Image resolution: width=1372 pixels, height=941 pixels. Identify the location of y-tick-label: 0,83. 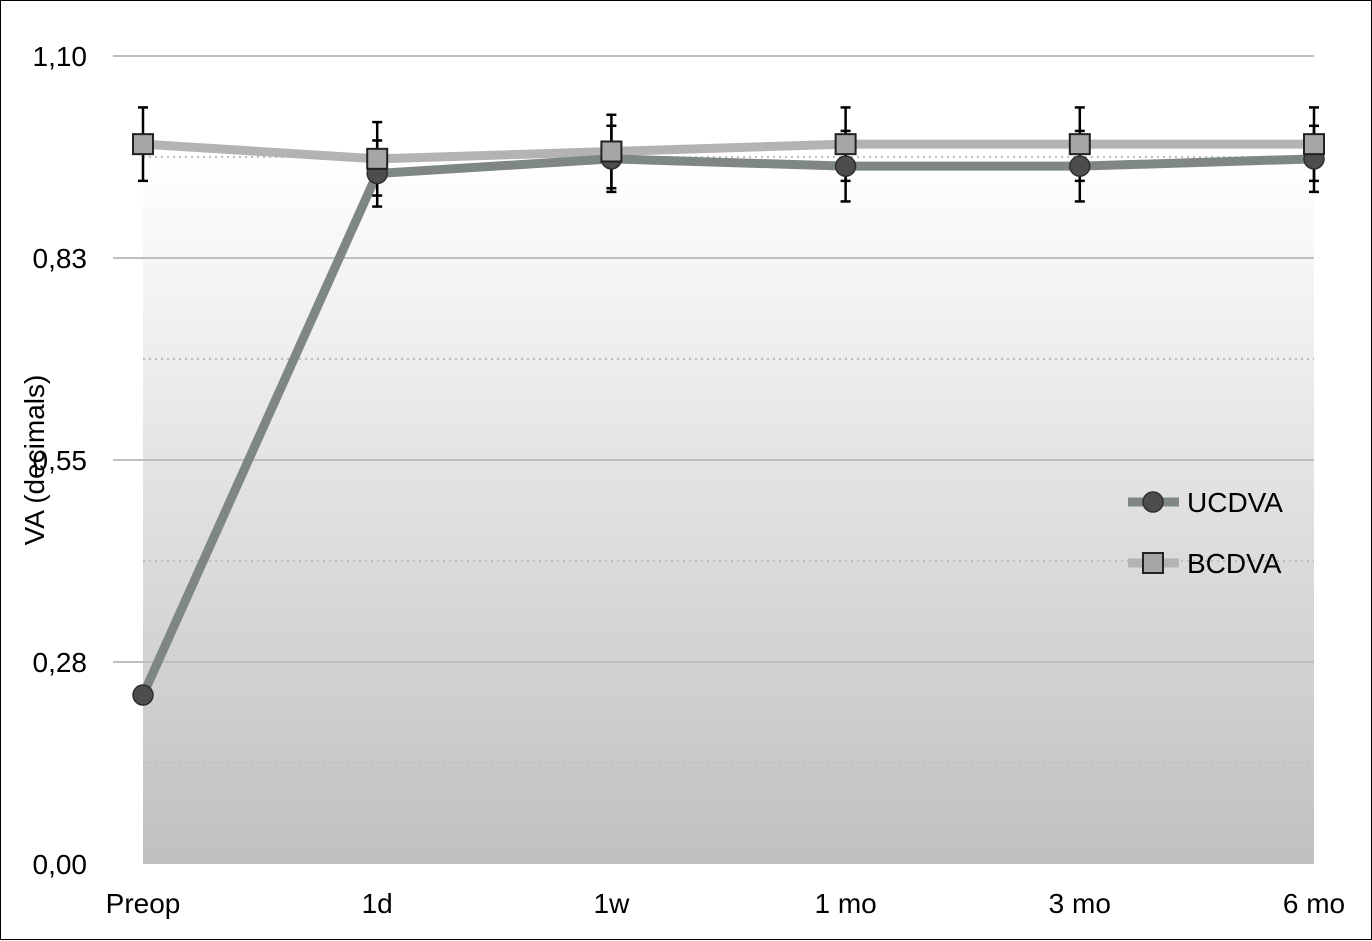
(60, 258).